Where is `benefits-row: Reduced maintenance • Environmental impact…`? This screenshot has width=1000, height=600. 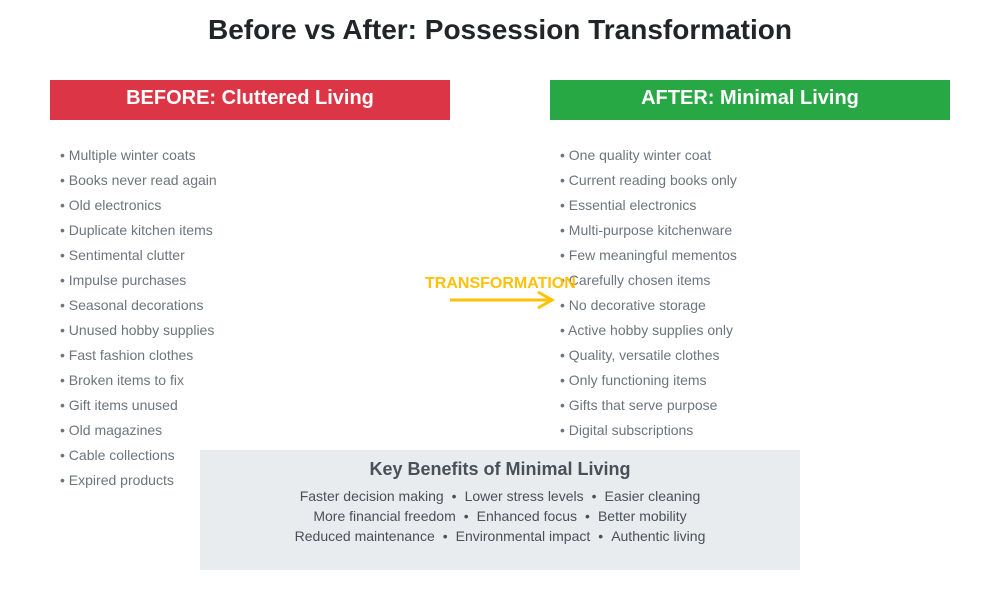
benefits-row: Reduced maintenance • Environmental impact… is located at coordinates (500, 536).